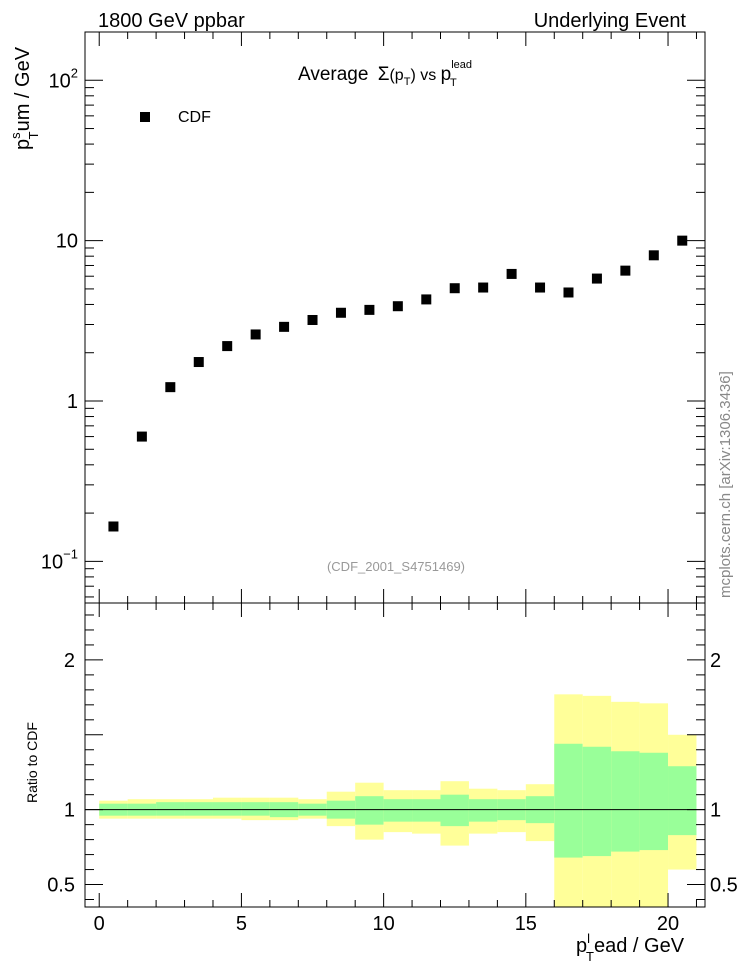 The height and width of the screenshot is (972, 746). Describe the element at coordinates (194, 117) in the screenshot. I see `legend-label: CDF` at that location.